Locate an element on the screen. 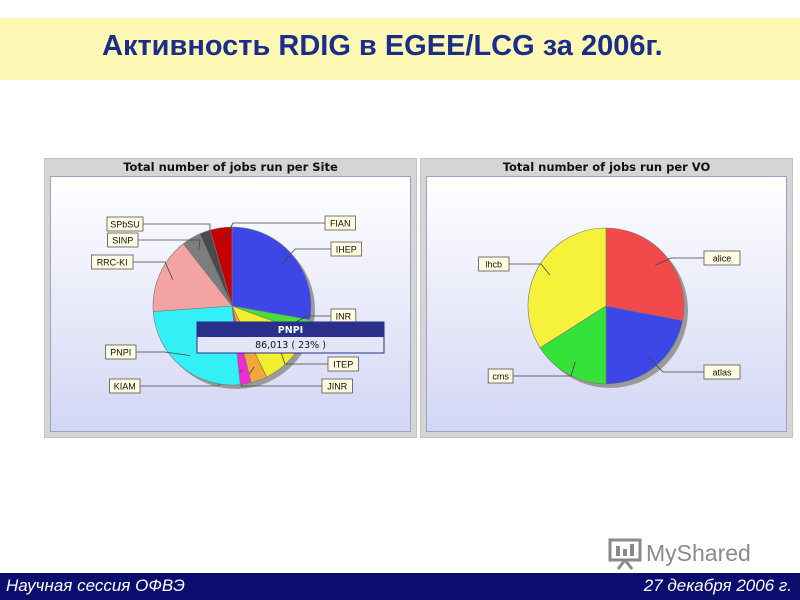  slice-label-jinr: JINR is located at coordinates (337, 387).